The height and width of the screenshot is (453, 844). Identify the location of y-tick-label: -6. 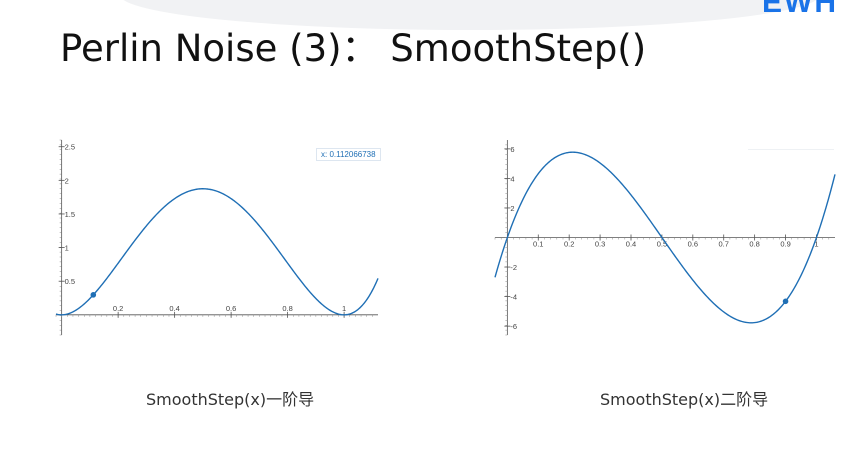
(513, 326).